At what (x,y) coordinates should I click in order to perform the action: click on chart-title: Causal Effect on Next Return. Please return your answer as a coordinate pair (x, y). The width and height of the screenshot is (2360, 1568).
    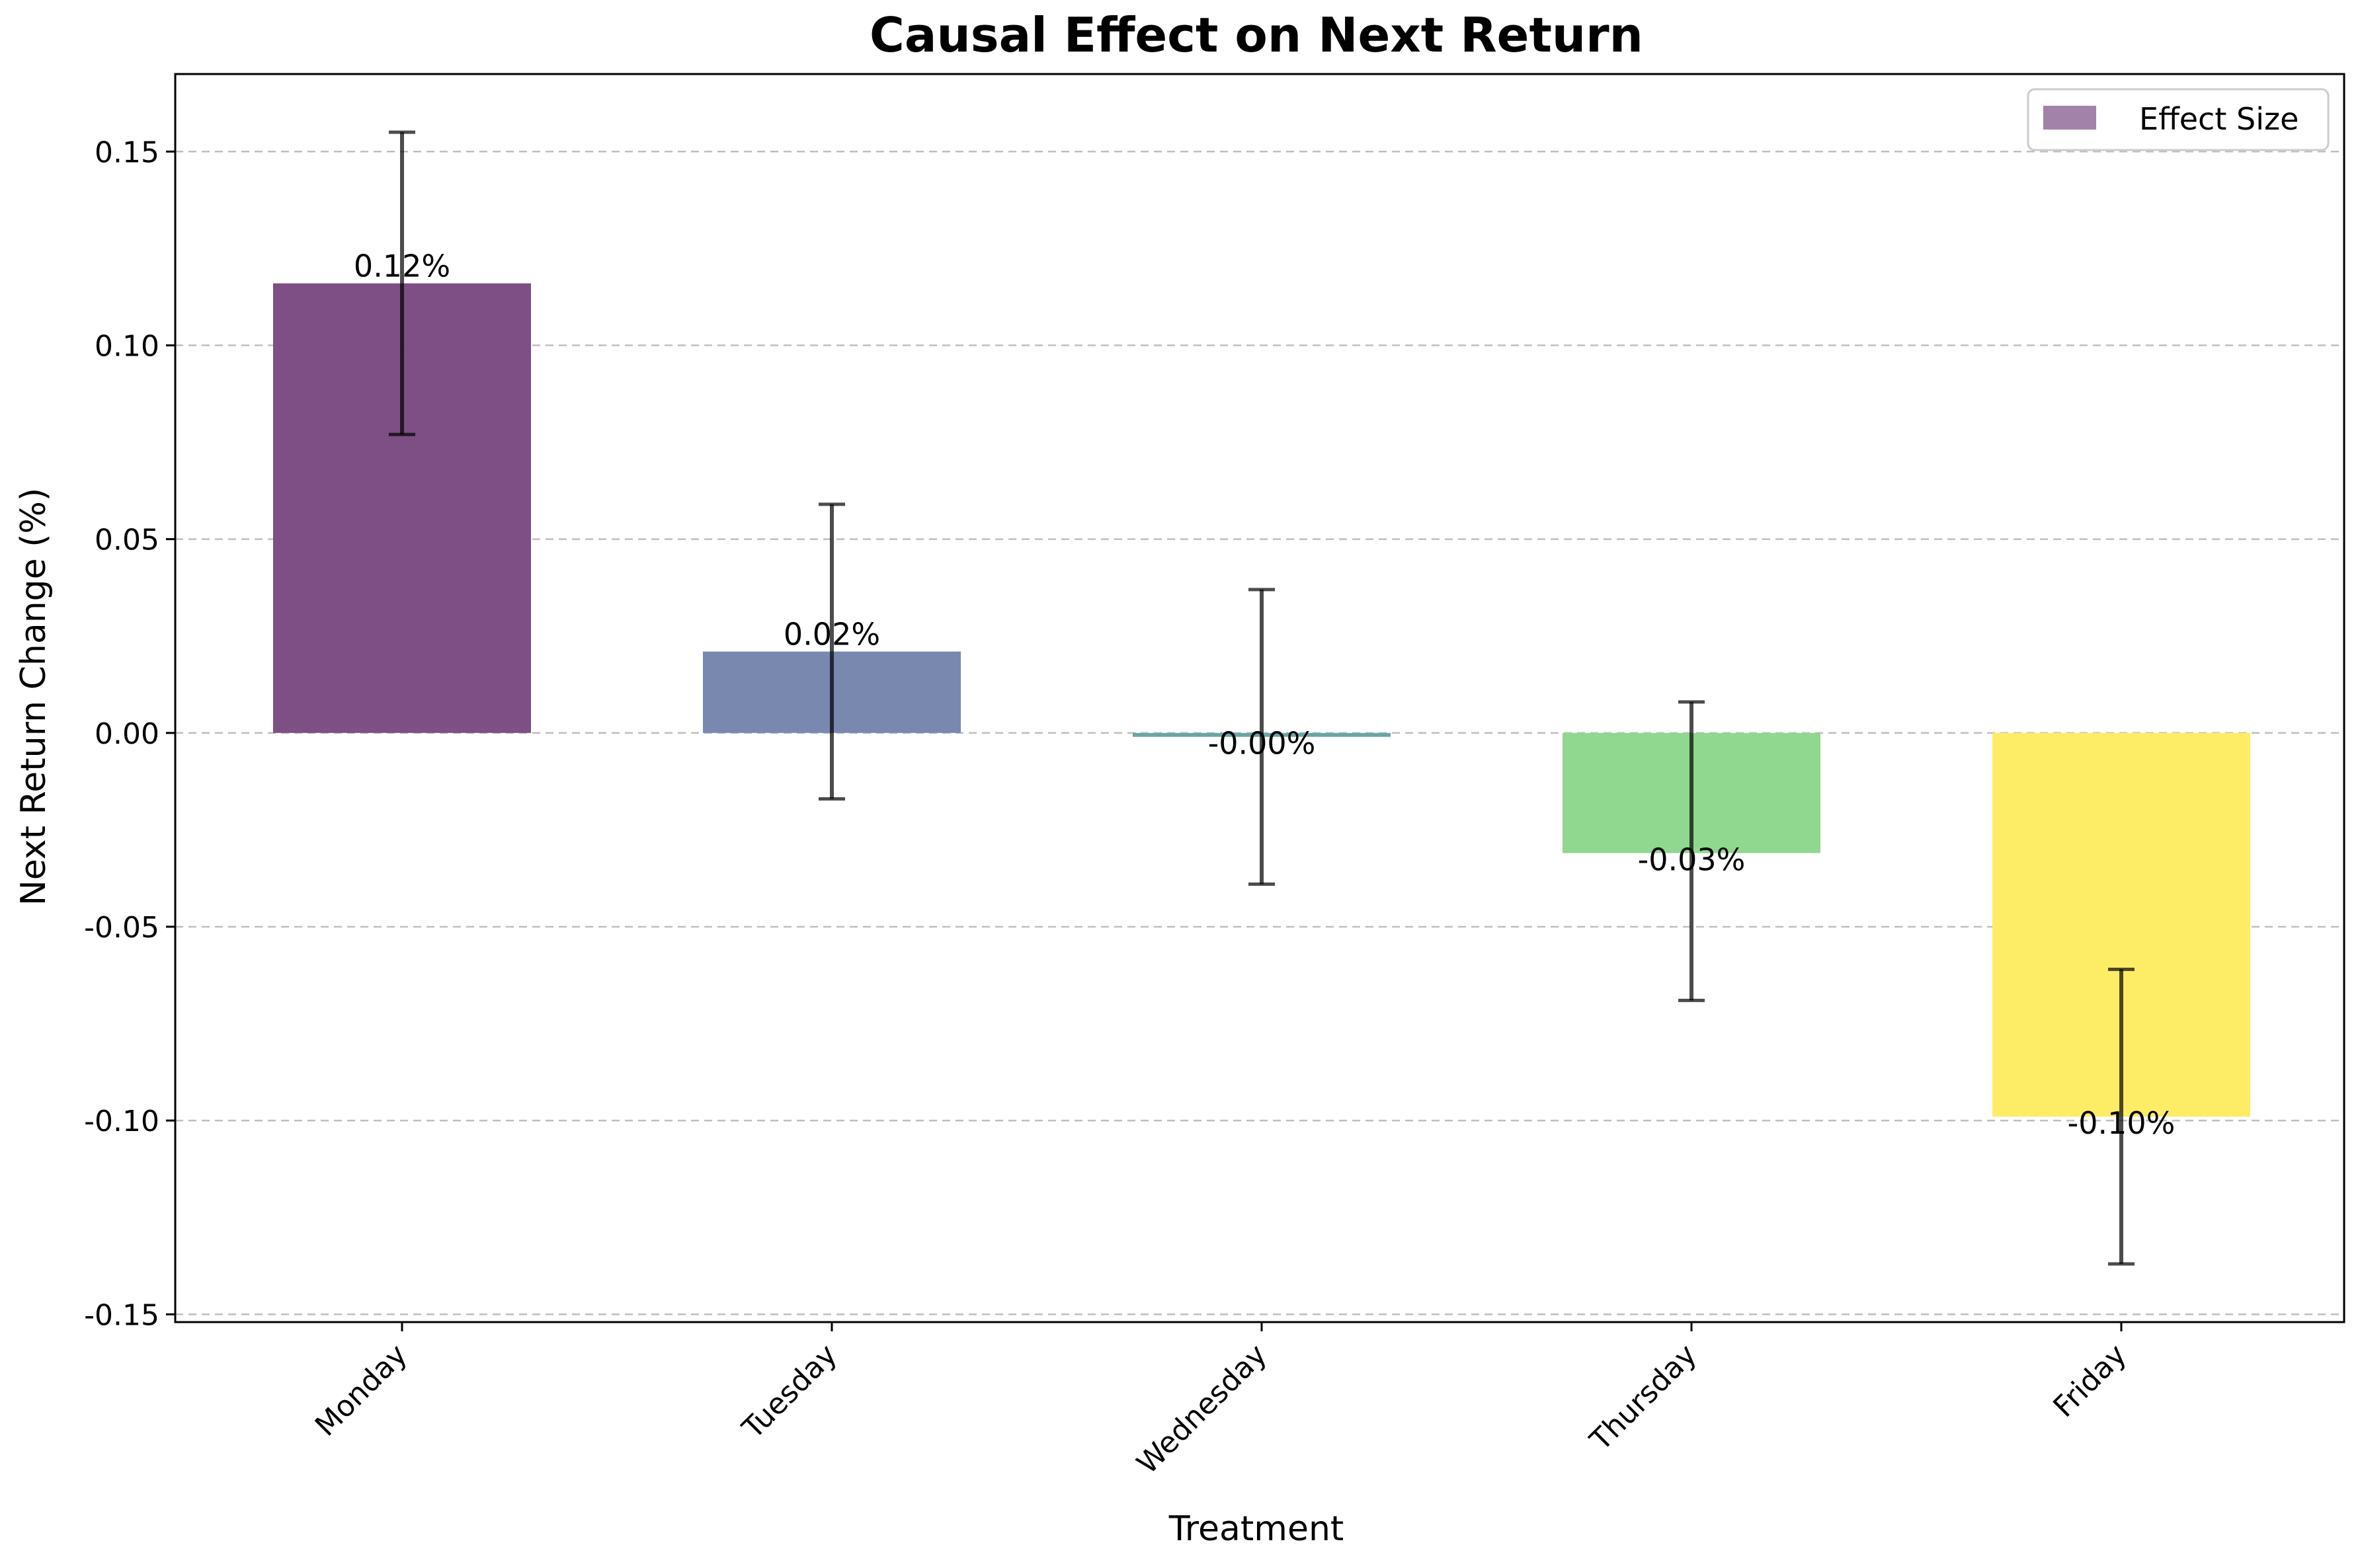
    Looking at the image, I should click on (1256, 35).